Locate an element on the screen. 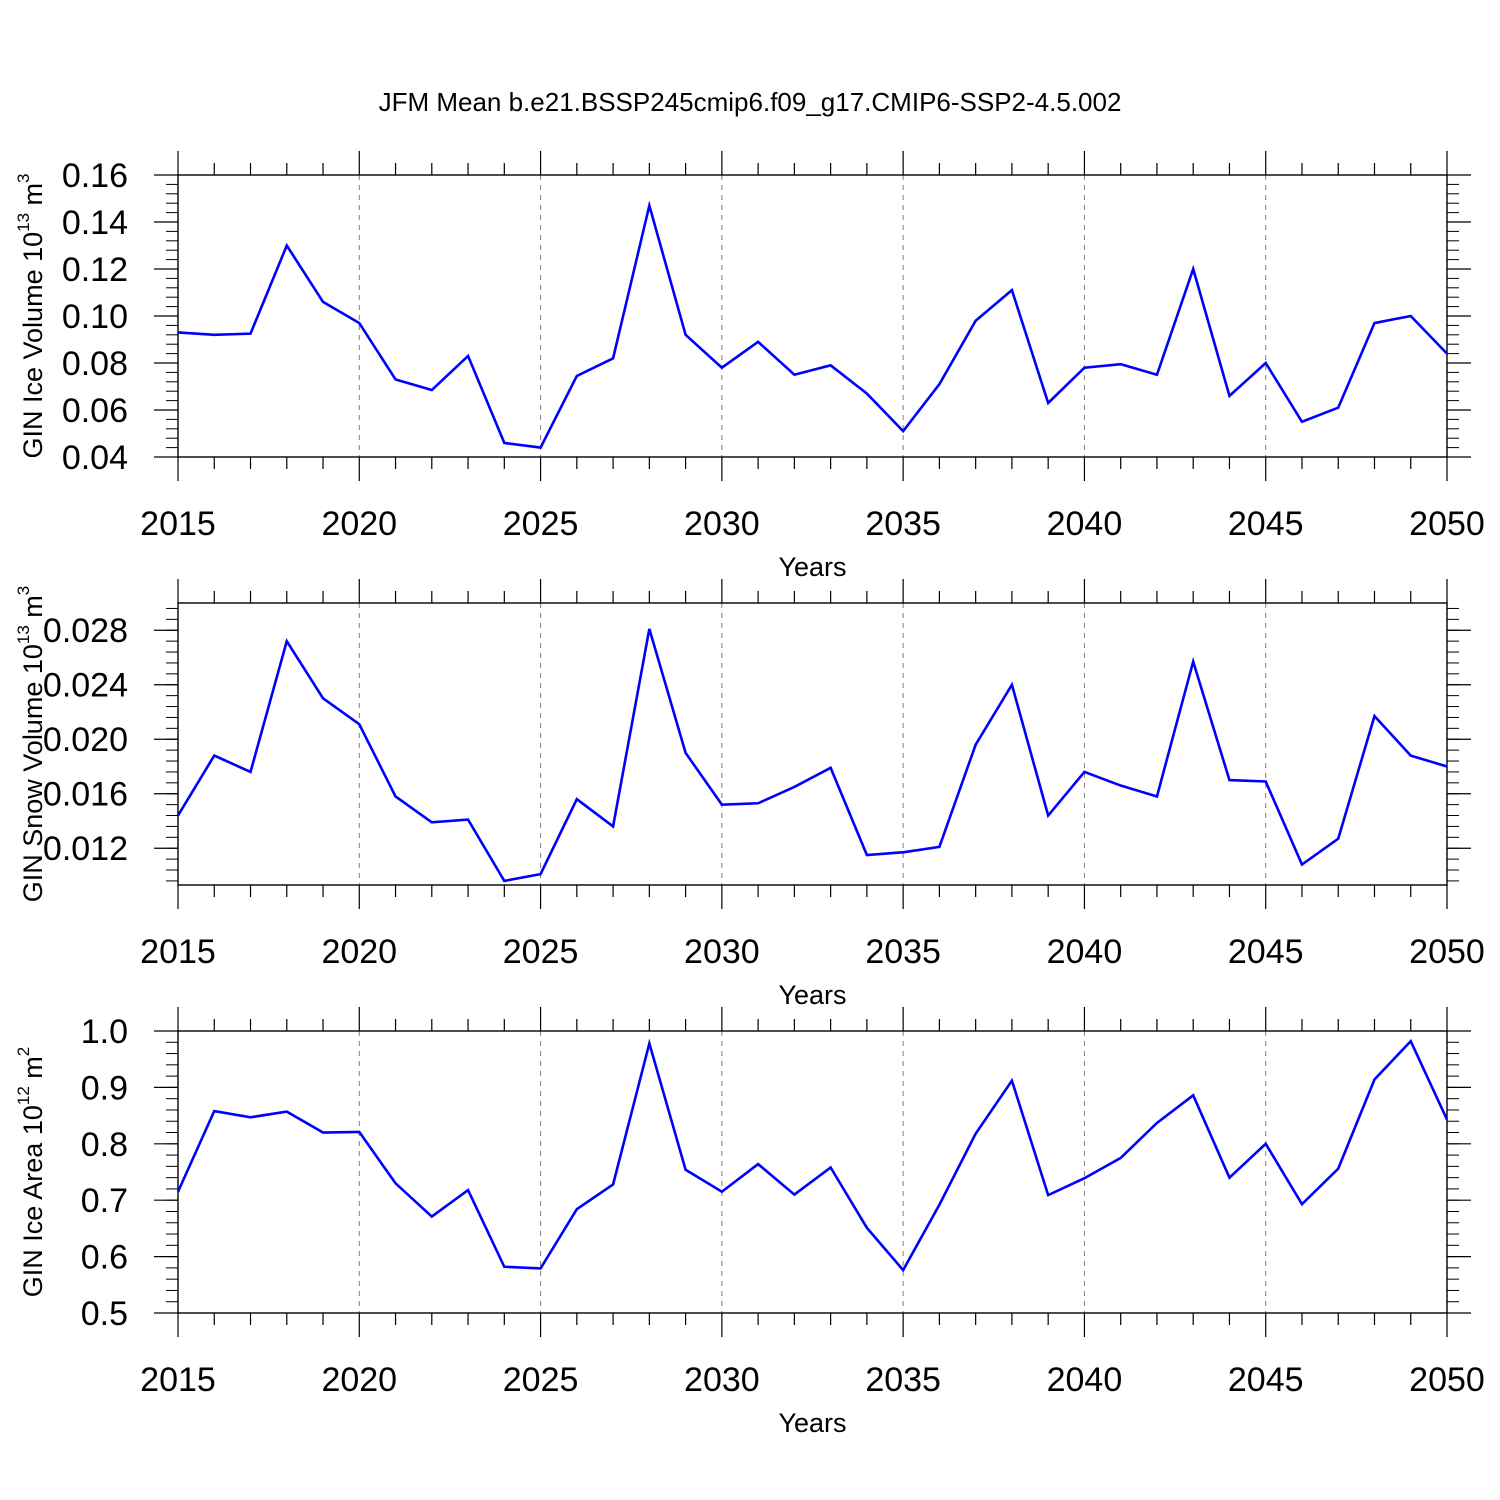 Image resolution: width=1500 pixels, height=1500 pixels. y-axis-label: GIN Ice Area 1012 m2 is located at coordinates (31, 1172).